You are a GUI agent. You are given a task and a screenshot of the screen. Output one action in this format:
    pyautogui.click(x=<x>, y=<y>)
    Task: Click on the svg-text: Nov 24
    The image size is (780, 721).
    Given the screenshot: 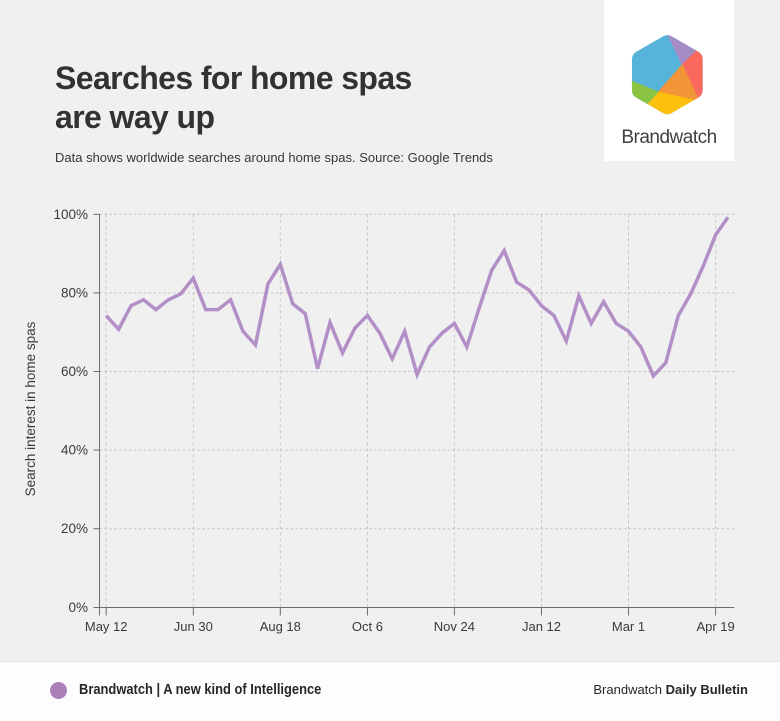 What is the action you would take?
    pyautogui.click(x=454, y=626)
    